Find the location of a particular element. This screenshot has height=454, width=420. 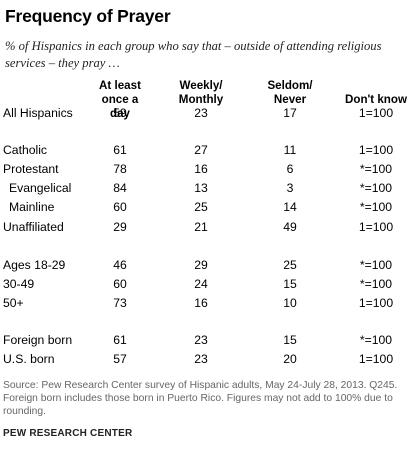

table-cell: 59 is located at coordinates (120, 113).